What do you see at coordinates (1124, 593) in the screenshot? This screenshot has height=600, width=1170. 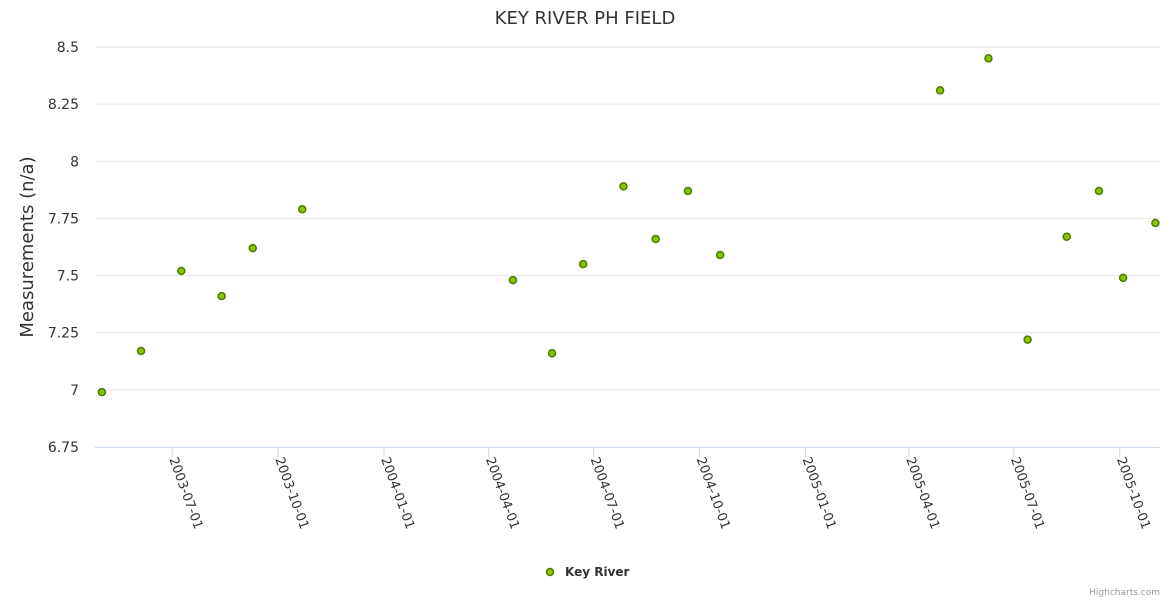 I see `credits-link: Highcharts.com` at bounding box center [1124, 593].